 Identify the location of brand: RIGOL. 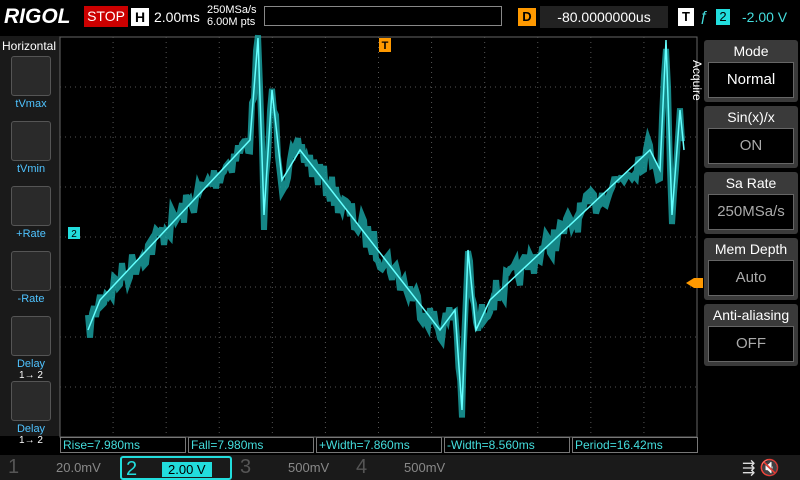
(37, 16).